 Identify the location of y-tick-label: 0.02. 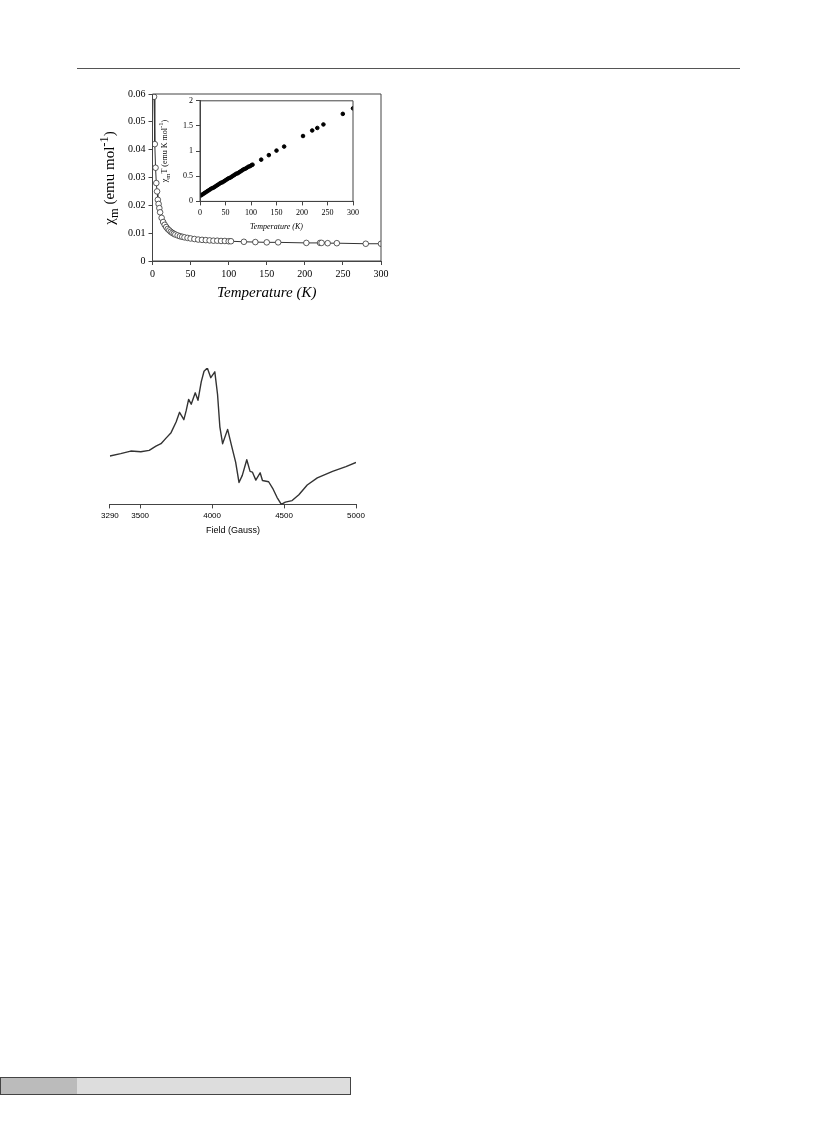
(137, 204).